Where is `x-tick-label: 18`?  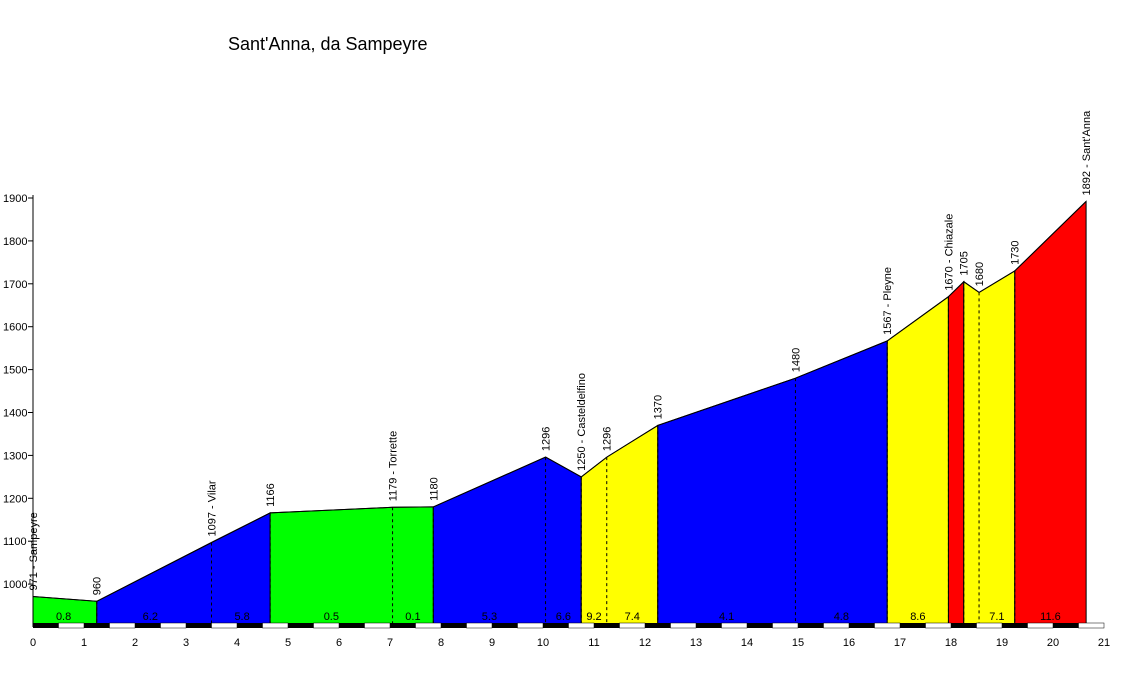
x-tick-label: 18 is located at coordinates (951, 643).